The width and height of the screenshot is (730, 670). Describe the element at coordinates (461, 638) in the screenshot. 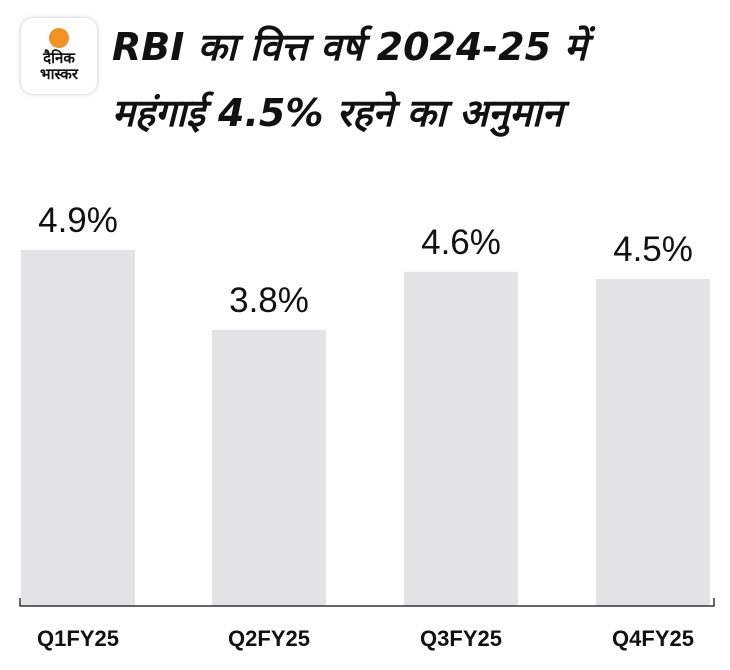

I see `x-tick-label: Q3FY25` at that location.